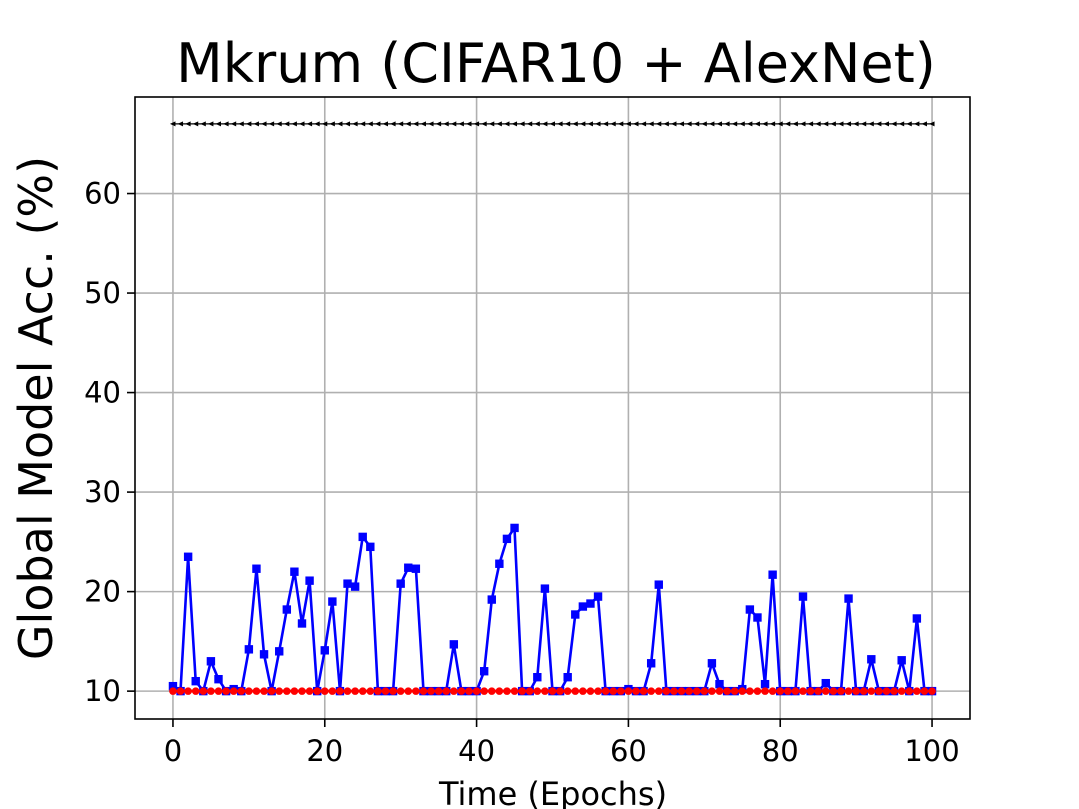 The height and width of the screenshot is (809, 1079). Describe the element at coordinates (173, 751) in the screenshot. I see `x-tick-label: 0` at that location.